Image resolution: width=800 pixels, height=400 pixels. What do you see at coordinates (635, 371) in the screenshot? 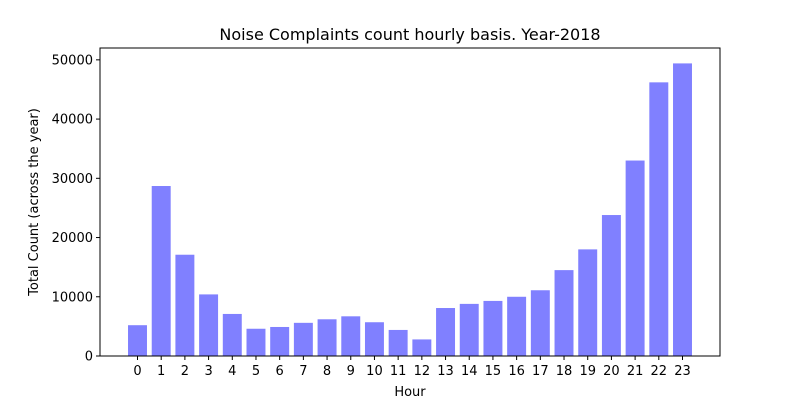
I see `x-tick-label: 21` at bounding box center [635, 371].